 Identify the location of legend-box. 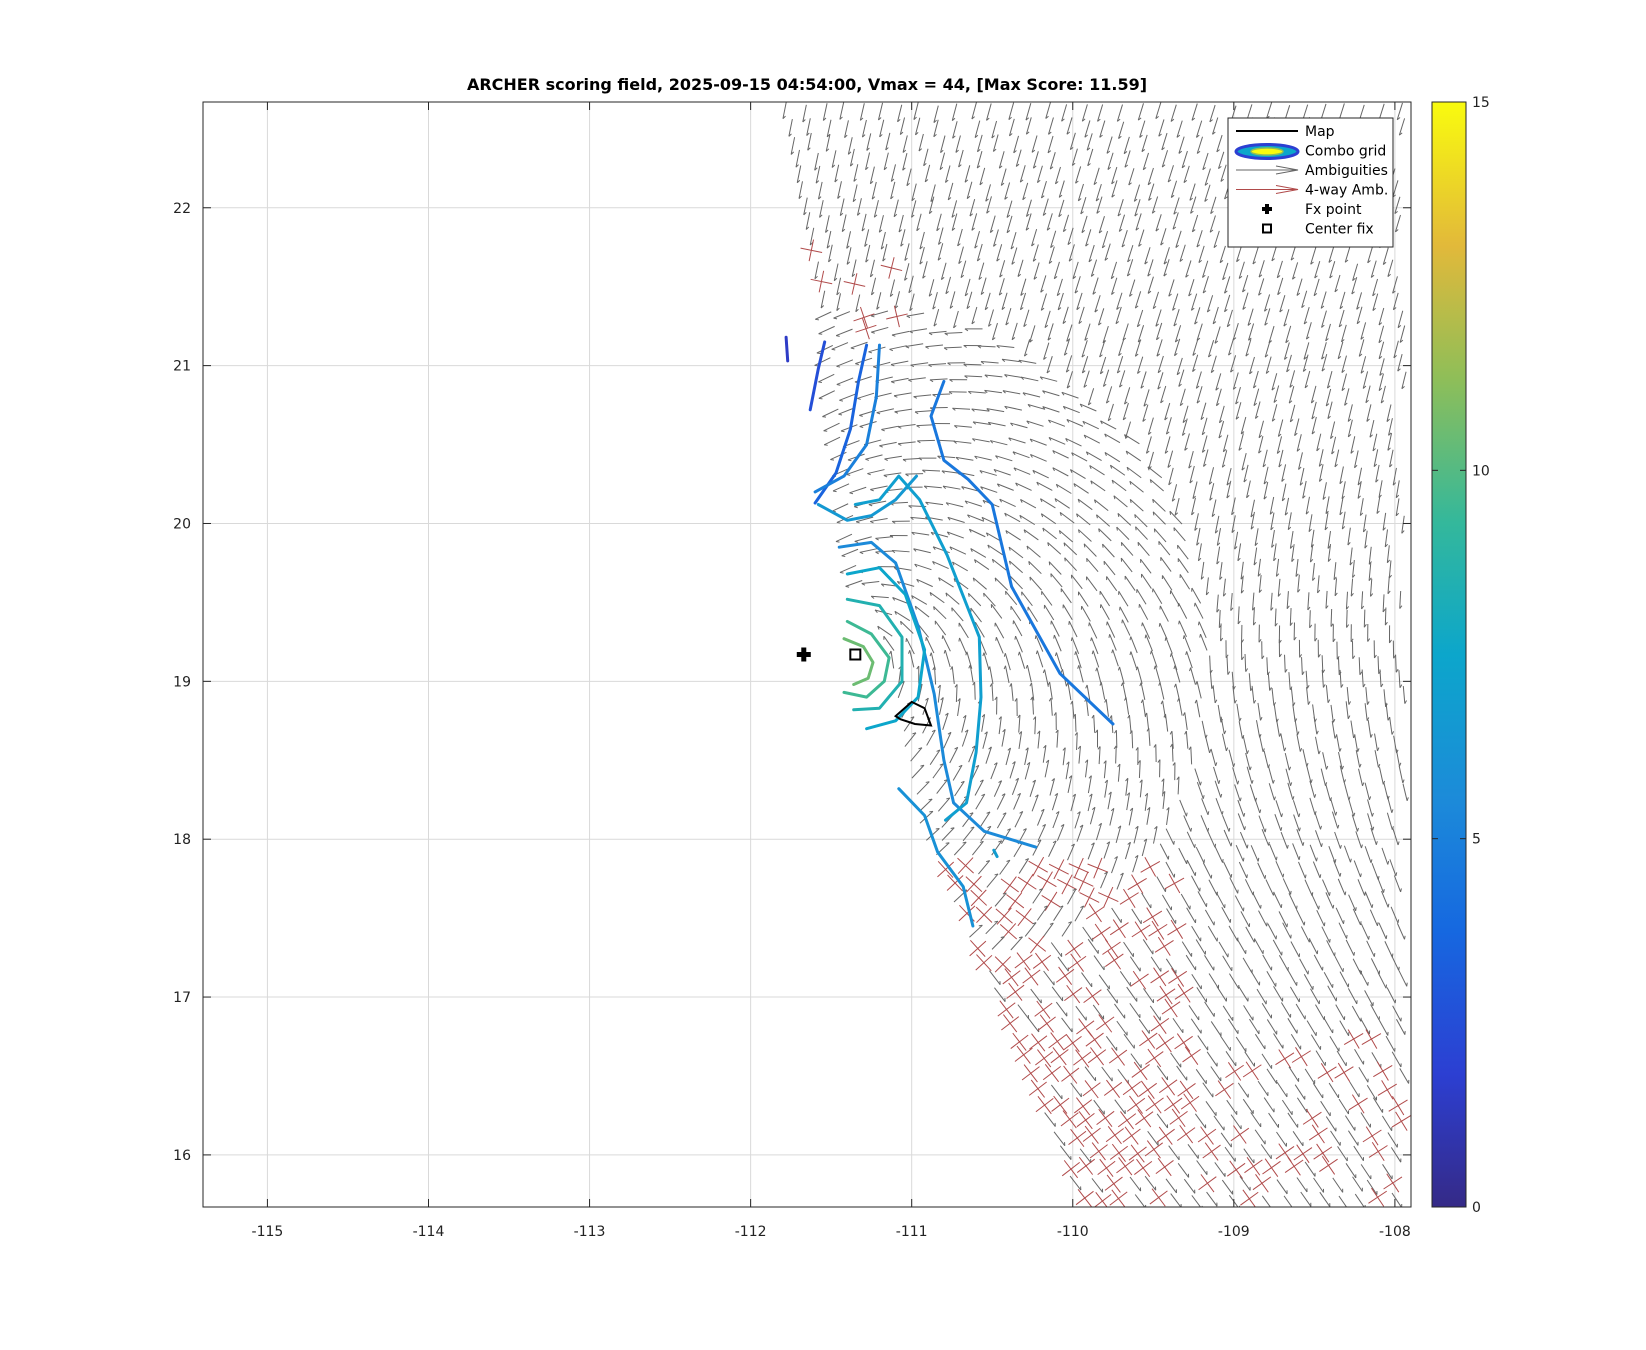
(1310, 182).